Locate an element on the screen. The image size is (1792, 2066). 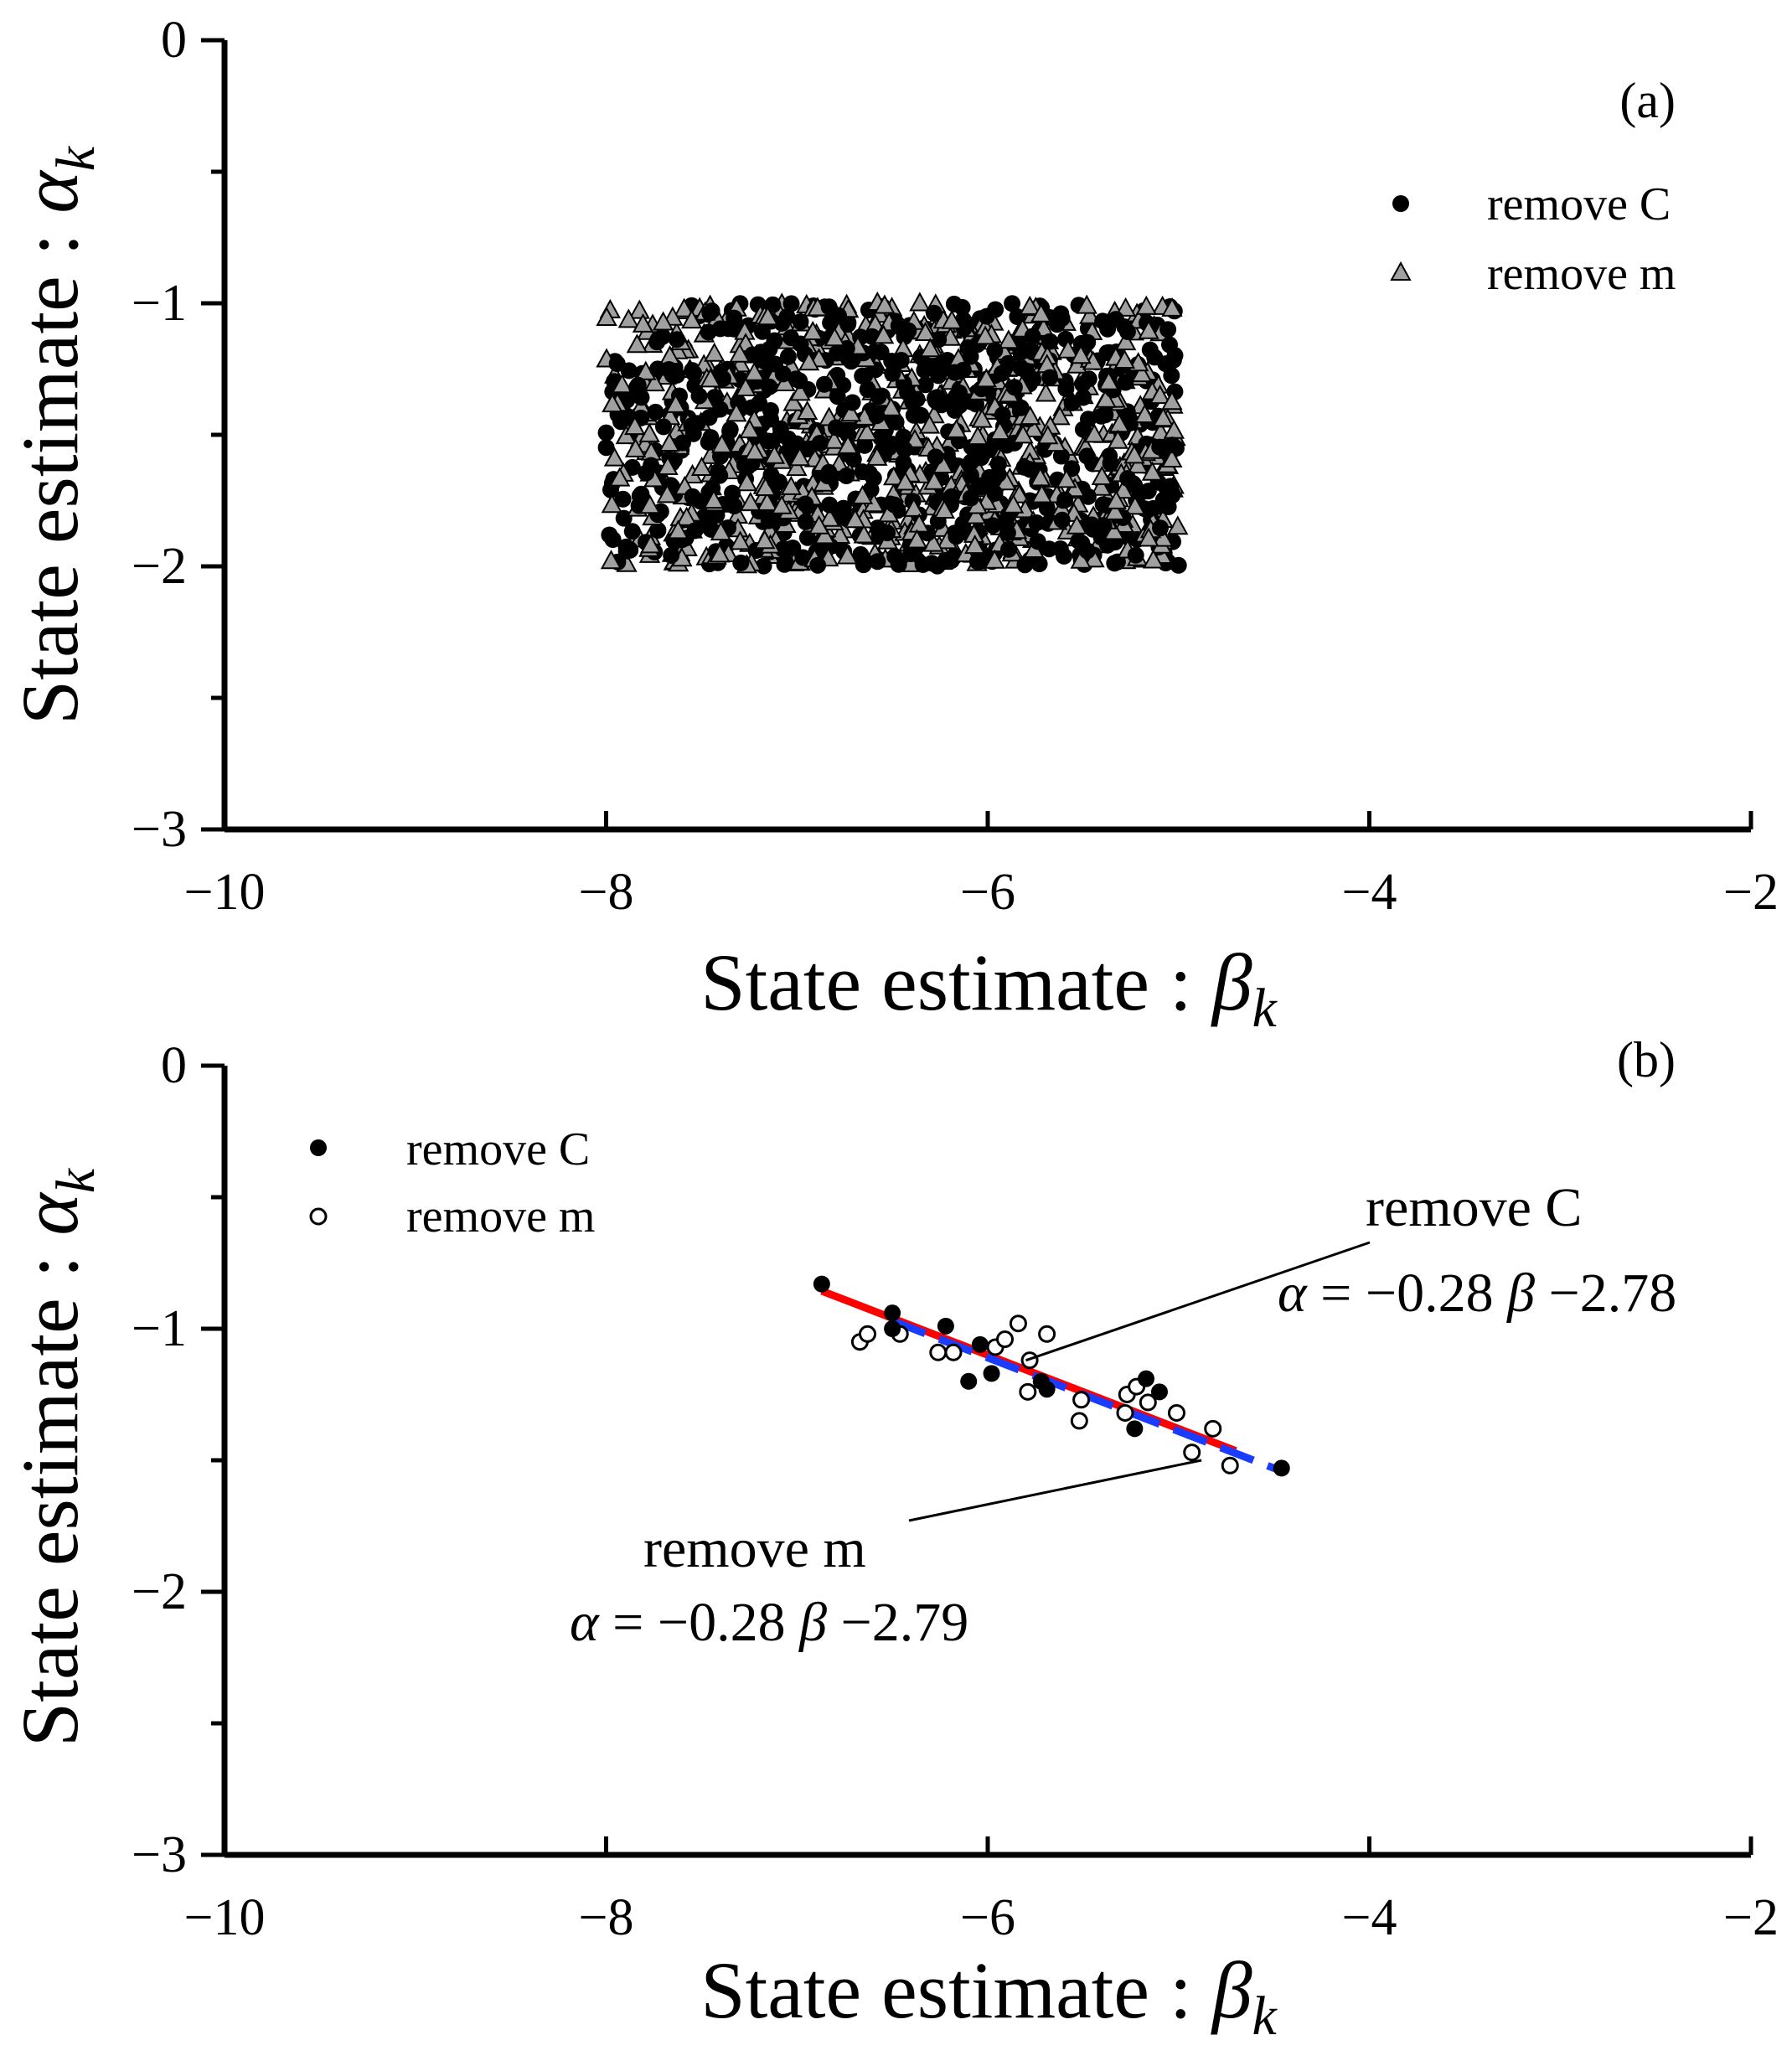
legend-marker-remove-c is located at coordinates (1400, 203).